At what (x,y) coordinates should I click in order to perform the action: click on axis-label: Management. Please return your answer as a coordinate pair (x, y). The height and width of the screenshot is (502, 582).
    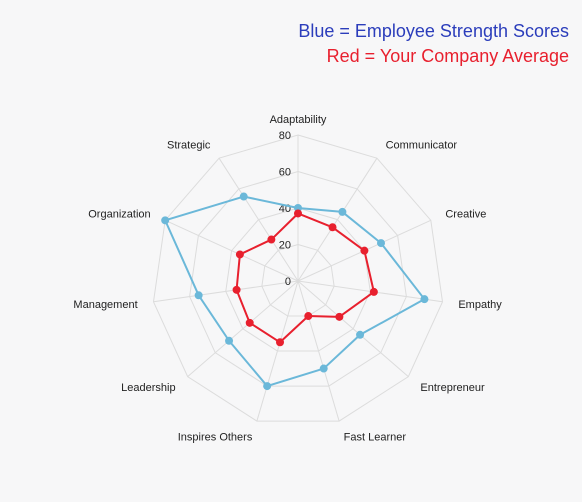
    Looking at the image, I should click on (105, 305).